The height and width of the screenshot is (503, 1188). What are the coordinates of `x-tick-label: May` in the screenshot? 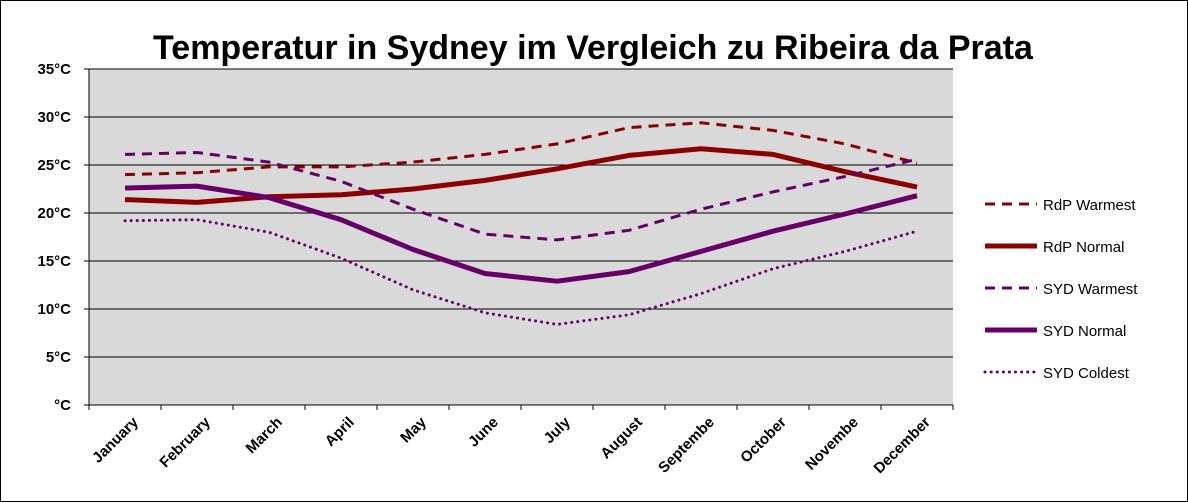 It's located at (413, 429).